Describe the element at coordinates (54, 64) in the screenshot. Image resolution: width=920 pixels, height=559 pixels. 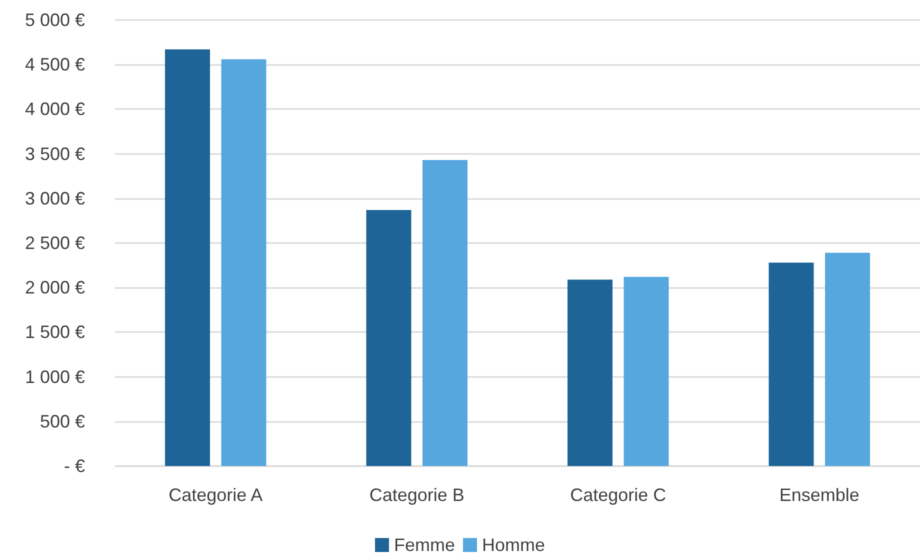
I see `y-tick-label: 4 500 €` at that location.